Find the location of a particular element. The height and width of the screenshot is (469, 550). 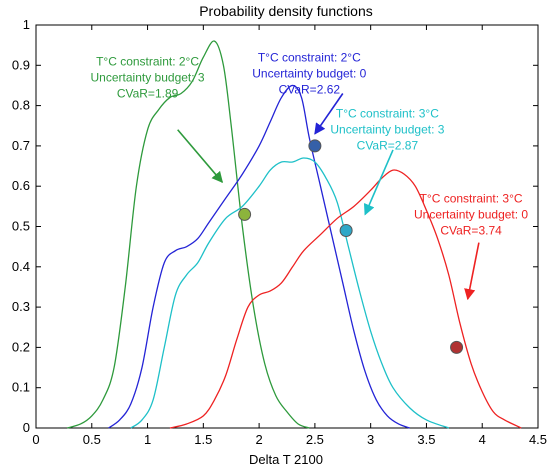

annotation-text-2: CVaR=2.87 is located at coordinates (388, 146).